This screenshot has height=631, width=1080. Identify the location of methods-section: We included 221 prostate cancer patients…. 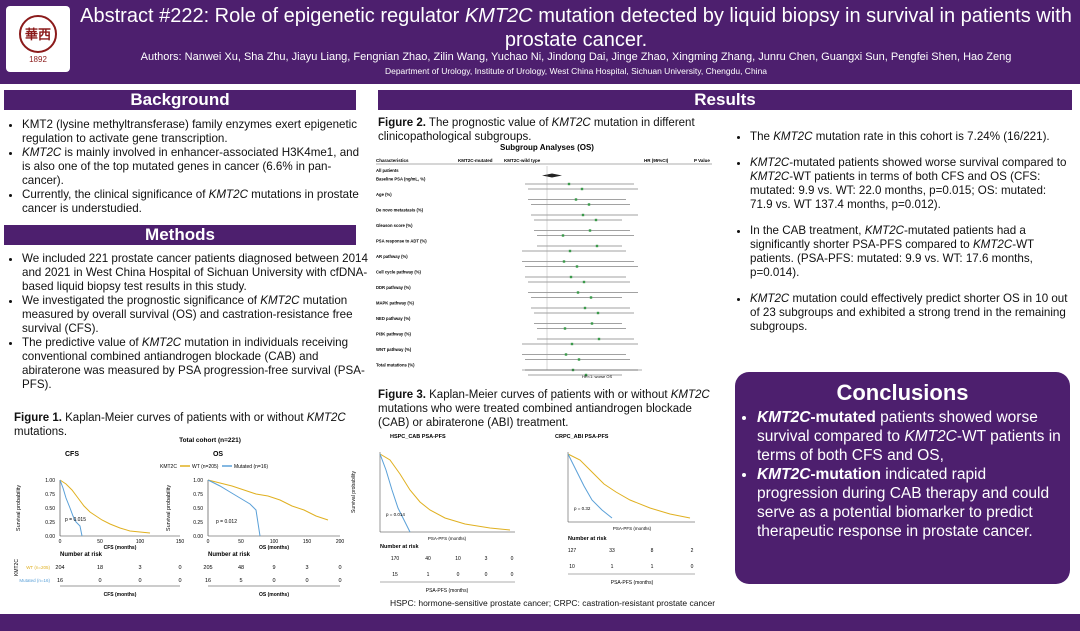
(187, 322).